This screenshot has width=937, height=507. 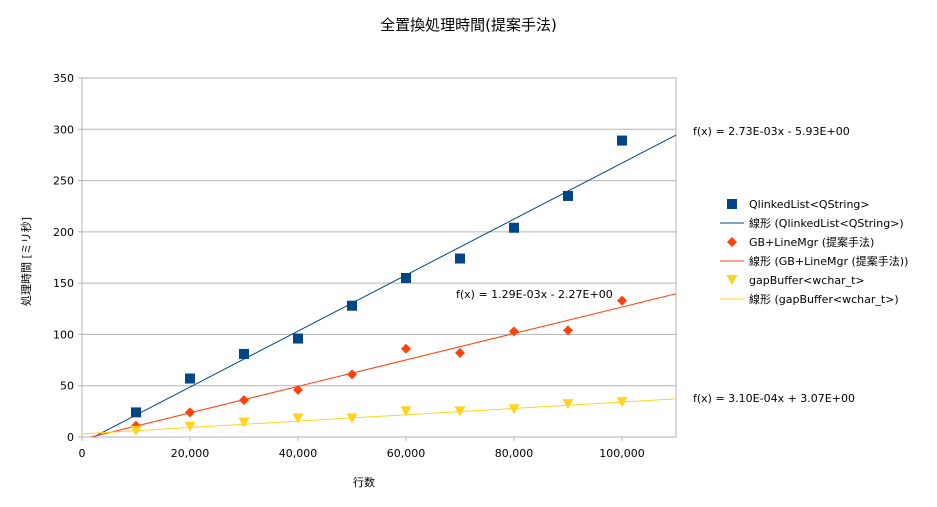 I want to click on x-tick-label: 40,000, so click(x=298, y=453).